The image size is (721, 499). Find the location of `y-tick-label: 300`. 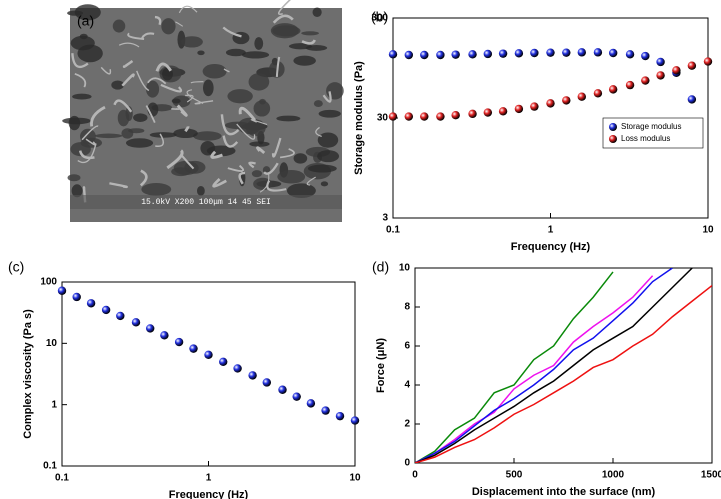

y-tick-label: 300 is located at coordinates (379, 18).